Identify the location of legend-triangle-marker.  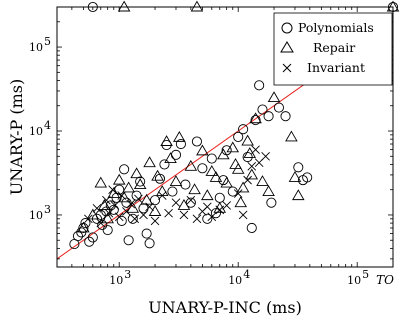
(287, 47).